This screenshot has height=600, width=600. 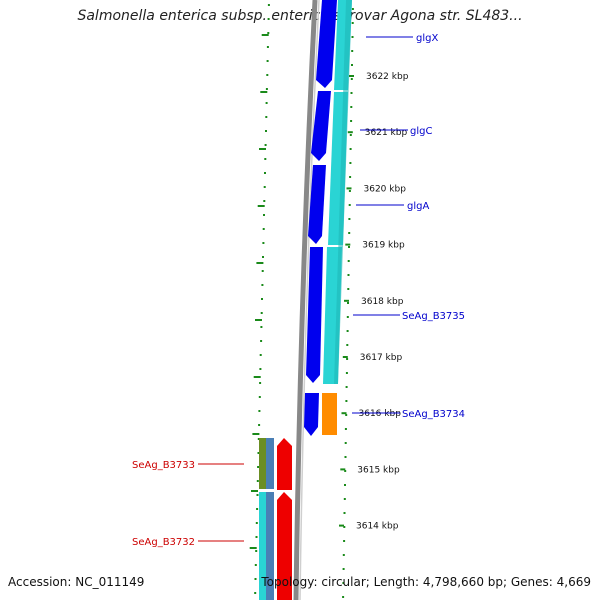 I want to click on cds-SeAg_B3733, so click(x=284, y=464).